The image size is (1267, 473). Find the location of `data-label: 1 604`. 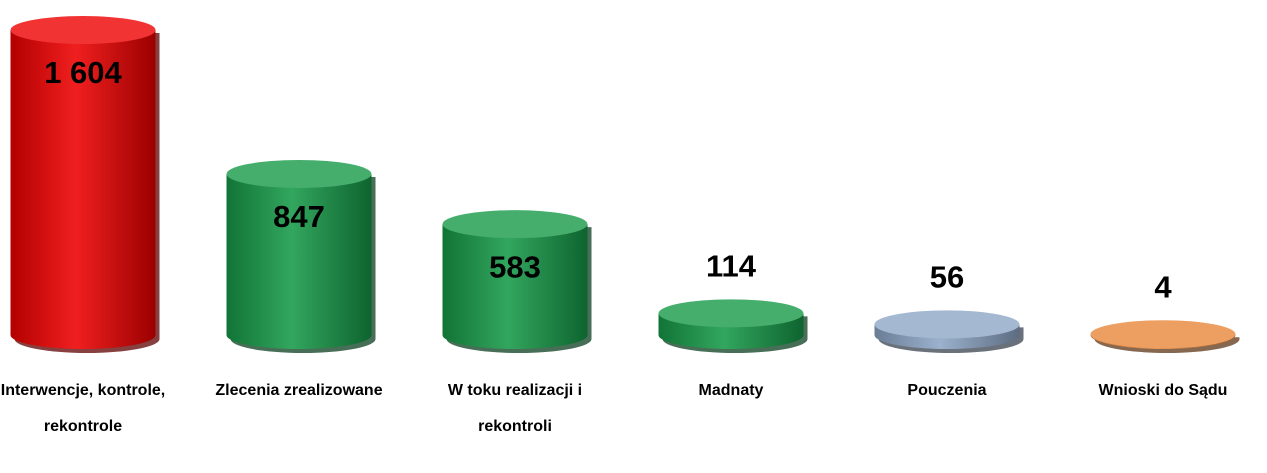

data-label: 1 604 is located at coordinates (83, 72).